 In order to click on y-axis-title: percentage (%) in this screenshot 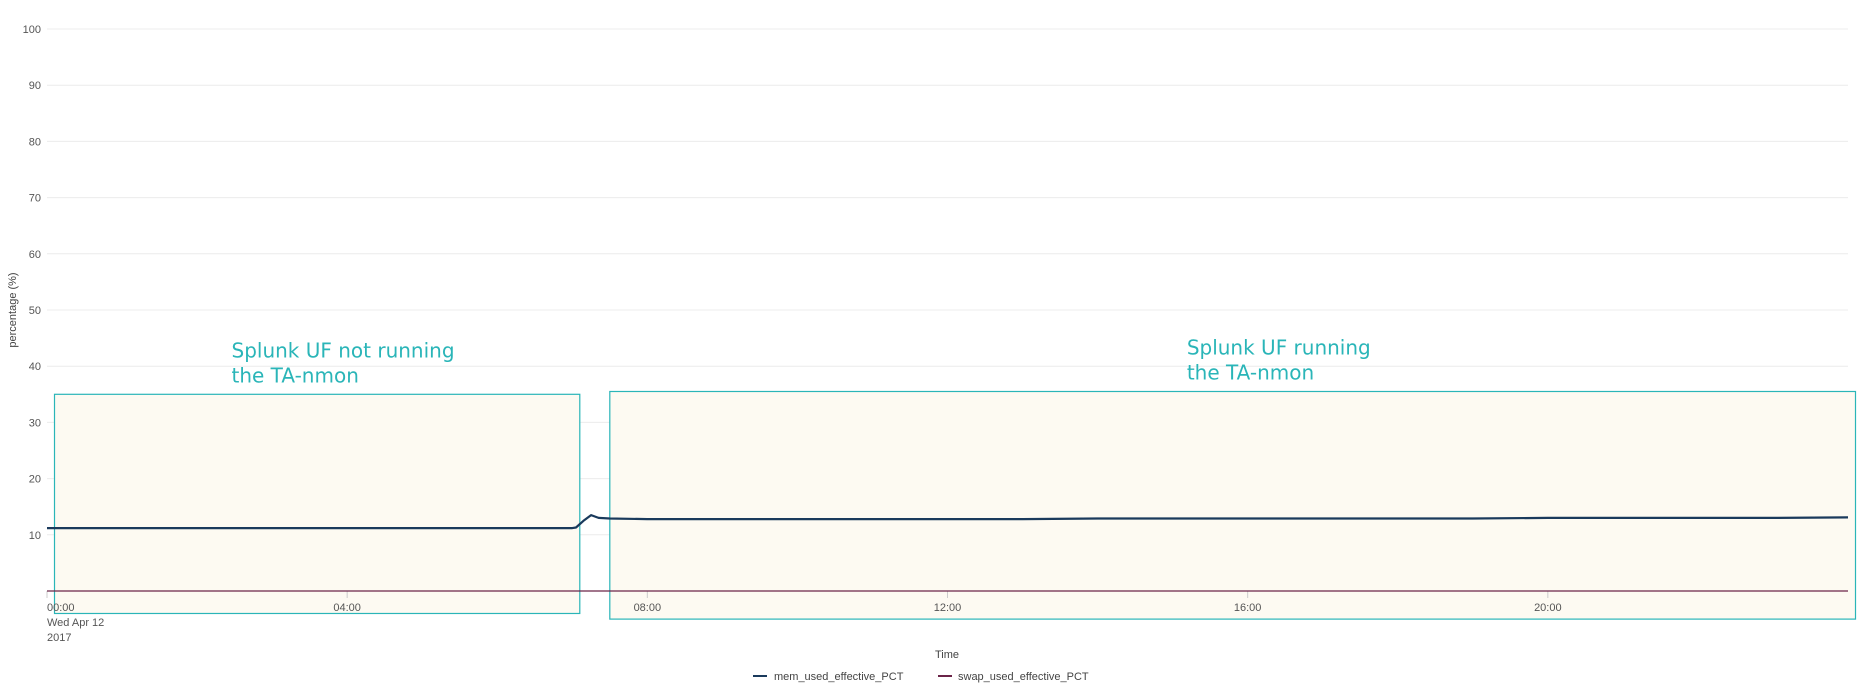, I will do `click(13, 309)`.